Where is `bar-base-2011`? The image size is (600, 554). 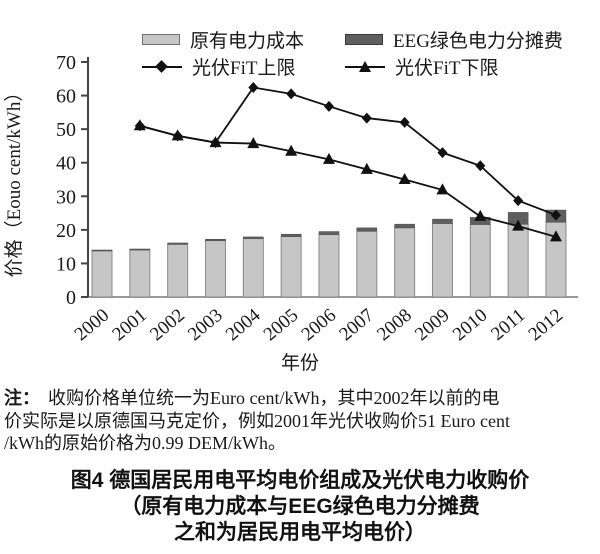
bar-base-2011 is located at coordinates (518, 260).